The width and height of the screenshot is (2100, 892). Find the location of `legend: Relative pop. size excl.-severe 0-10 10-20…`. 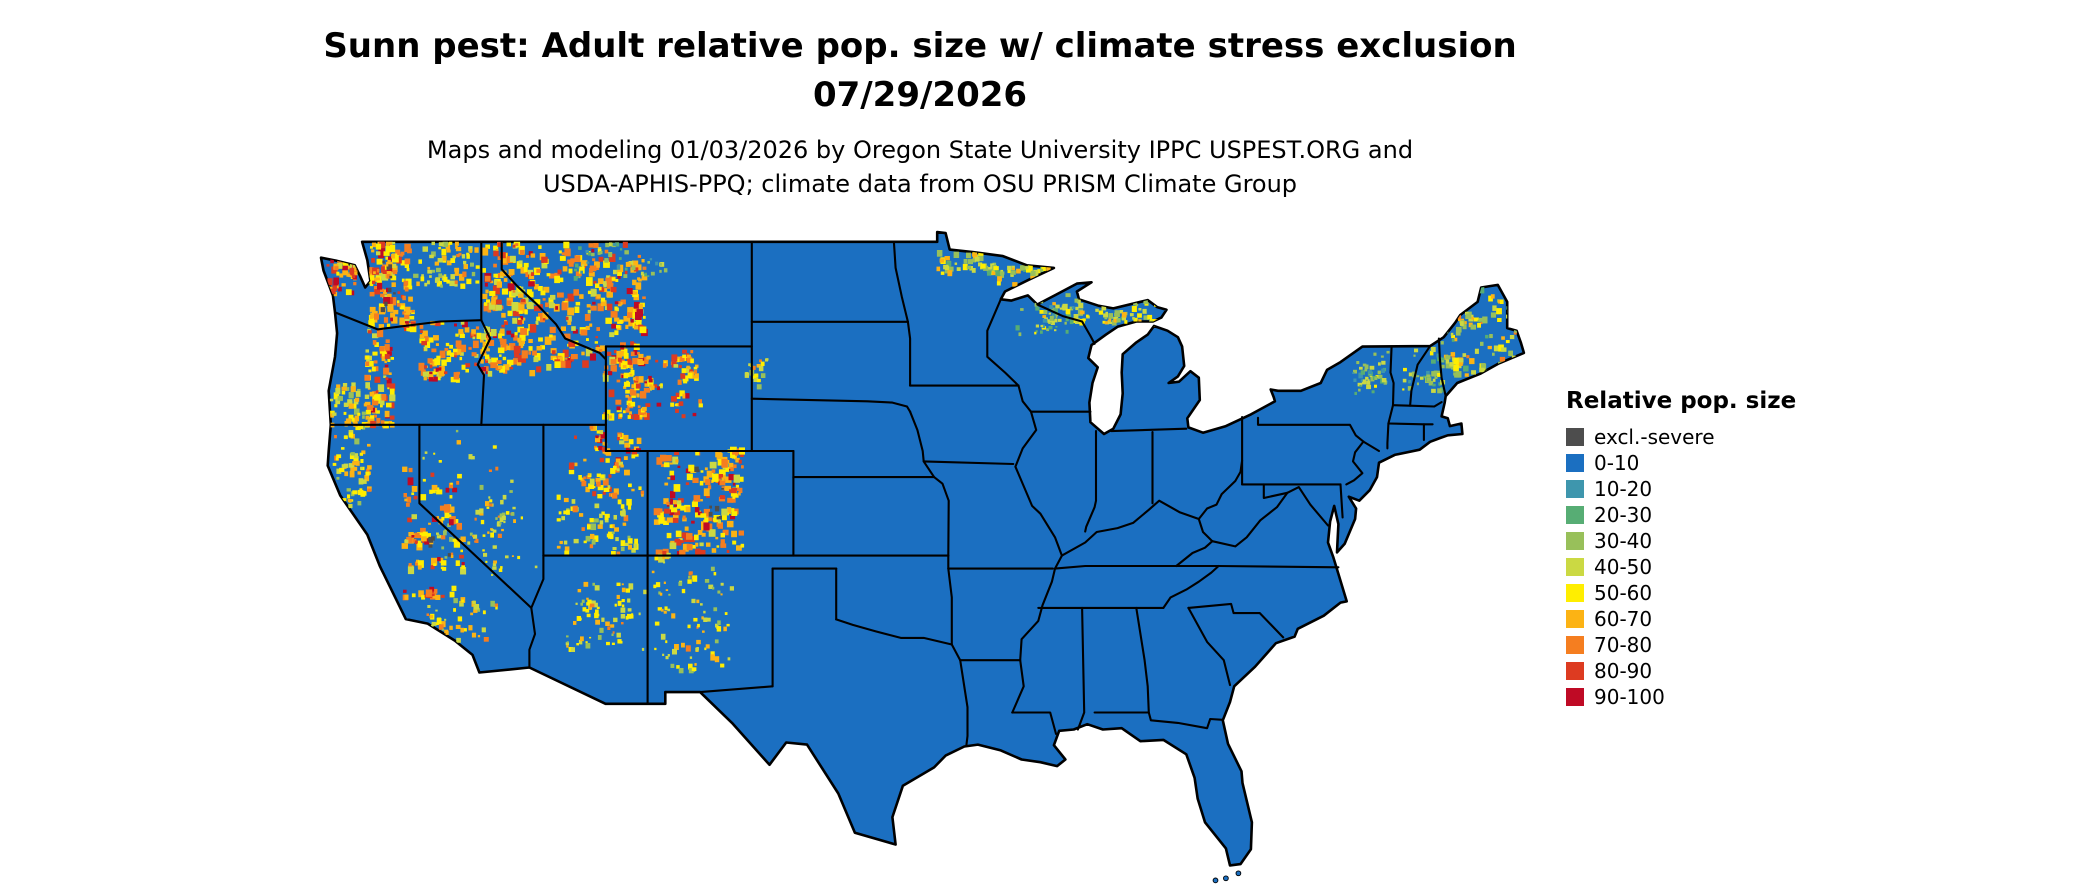

legend: Relative pop. size excl.-severe 0-10 10-20… is located at coordinates (1706, 550).